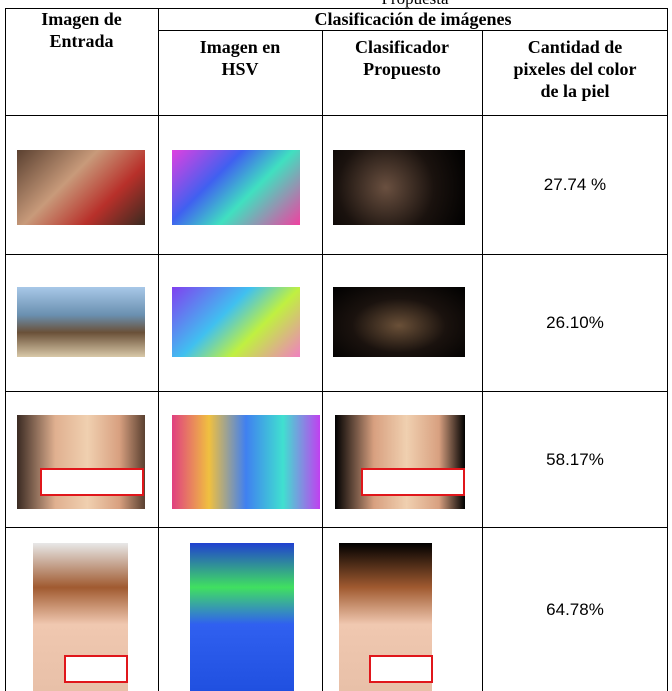  I want to click on header-line: Imagen en, so click(240, 47).